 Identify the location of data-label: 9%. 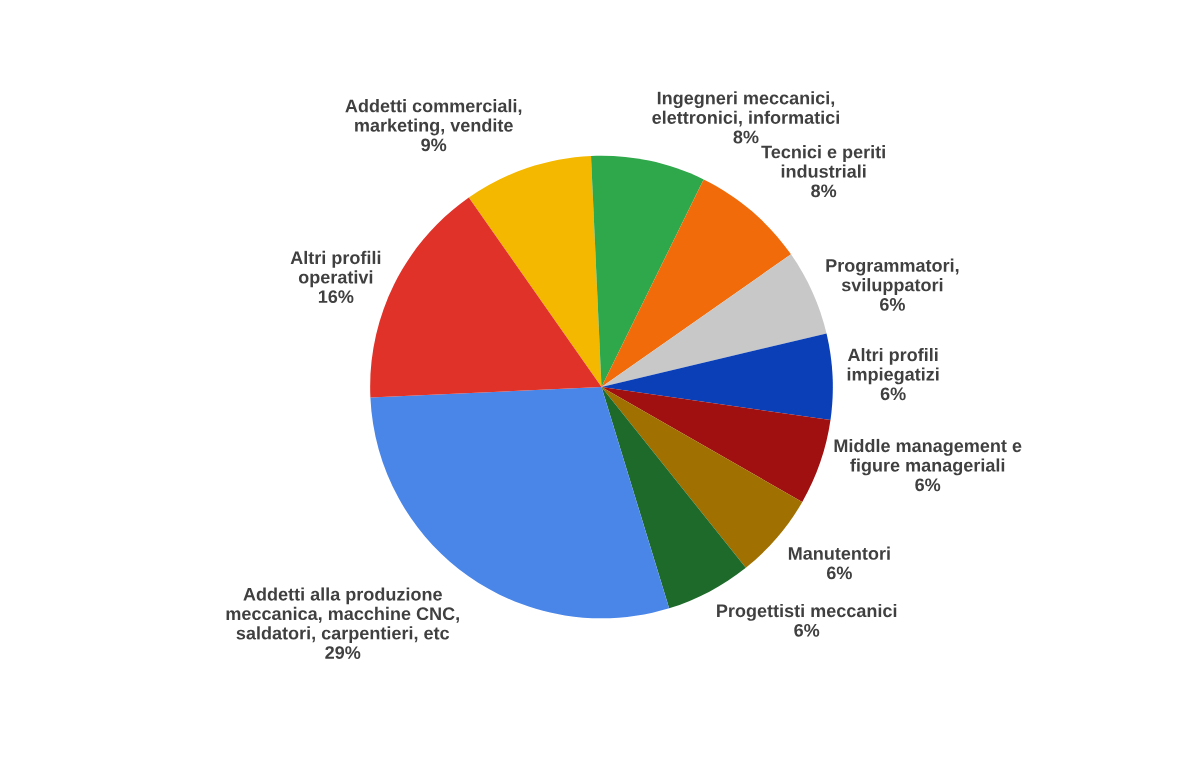
(434, 145).